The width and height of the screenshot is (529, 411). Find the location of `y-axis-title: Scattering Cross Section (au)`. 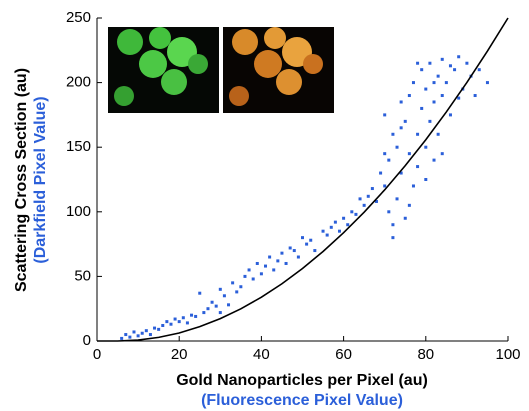

y-axis-title: Scattering Cross Section (au) is located at coordinates (21, 180).